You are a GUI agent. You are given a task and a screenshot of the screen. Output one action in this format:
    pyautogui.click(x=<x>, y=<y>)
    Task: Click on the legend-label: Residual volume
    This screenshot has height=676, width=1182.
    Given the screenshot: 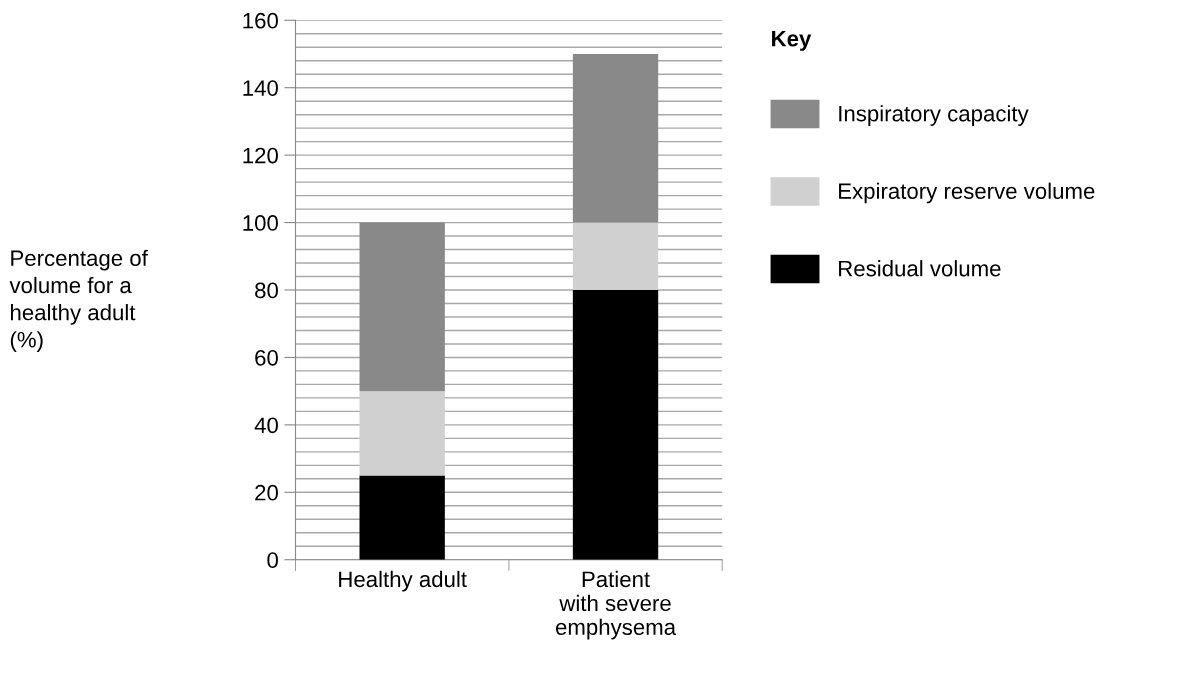 What is the action you would take?
    pyautogui.click(x=920, y=268)
    